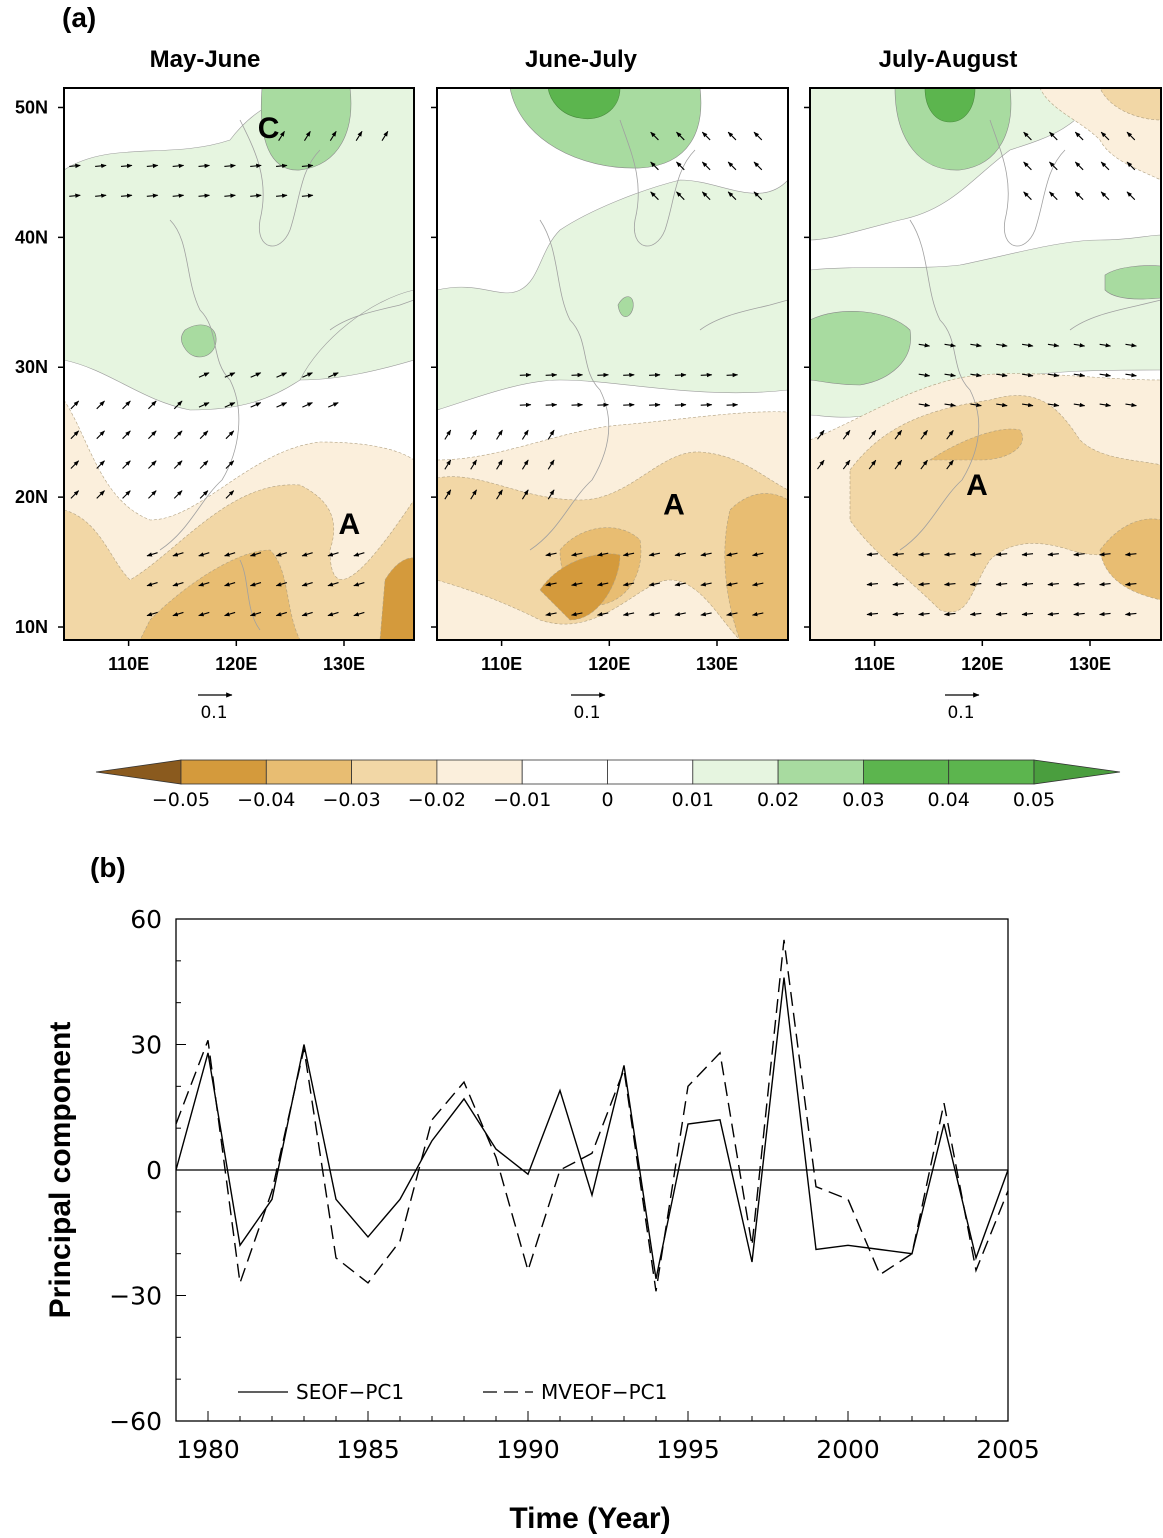 This screenshot has width=1163, height=1538. I want to click on map-title-july-august: July-August, so click(948, 59).